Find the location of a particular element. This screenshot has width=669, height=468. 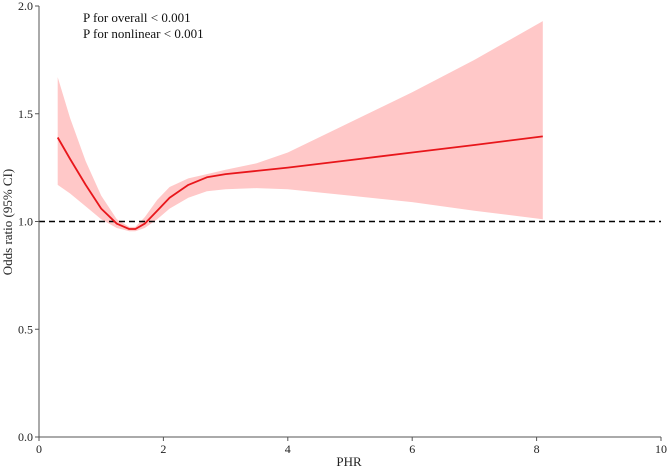

x-tick-label: 0 is located at coordinates (39, 449).